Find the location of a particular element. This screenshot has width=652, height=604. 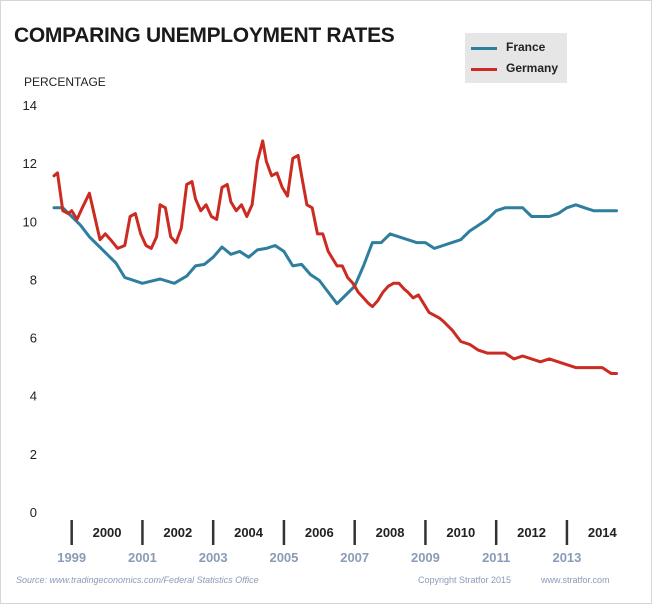

legend-label-germany: Germany is located at coordinates (532, 68).